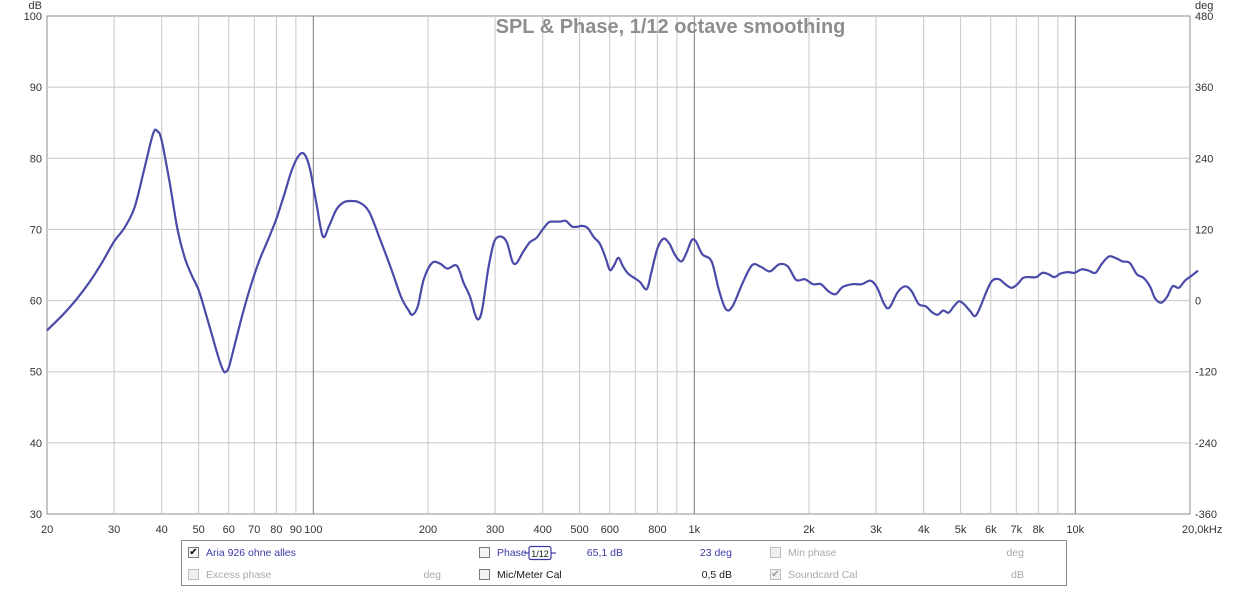  Describe the element at coordinates (239, 575) in the screenshot. I see `excess-phase-label: Excess phase` at that location.